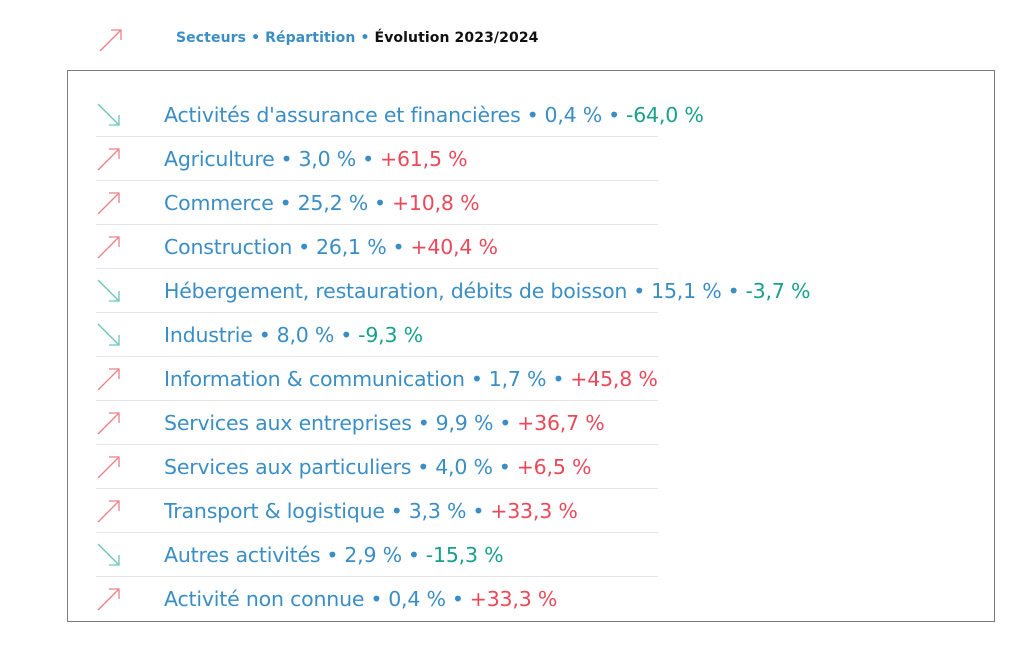 The height and width of the screenshot is (657, 1024). I want to click on sector-name: Agriculture, so click(219, 159).